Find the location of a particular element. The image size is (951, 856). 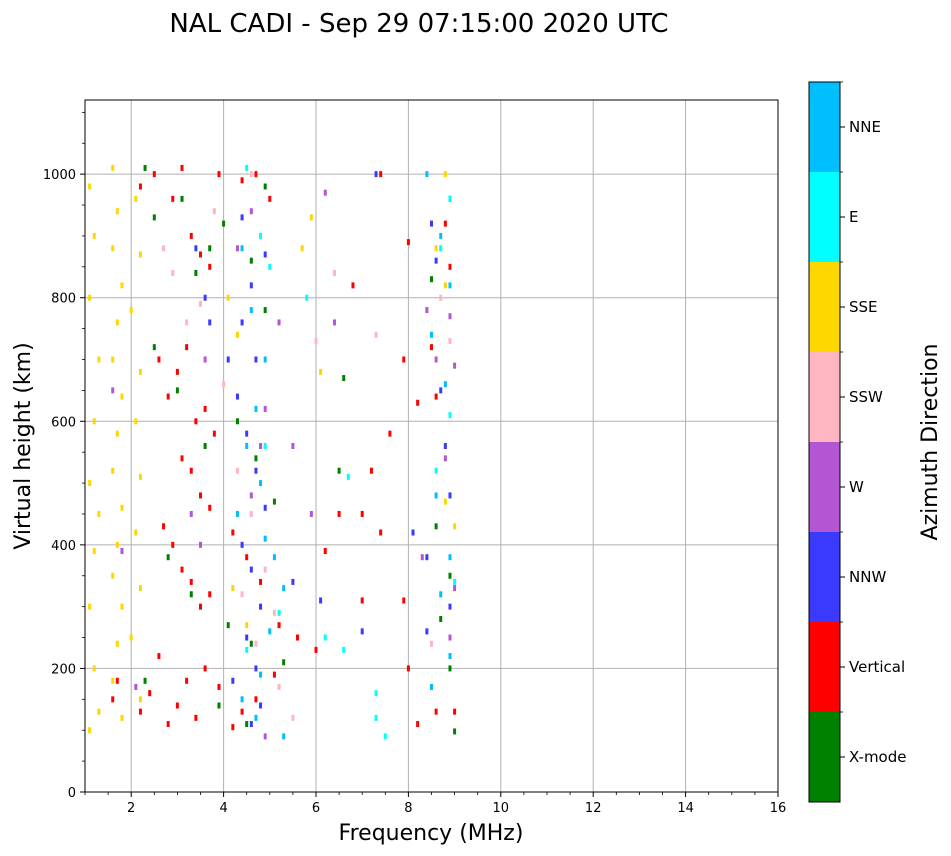

x-tick-label: 2 is located at coordinates (131, 808).